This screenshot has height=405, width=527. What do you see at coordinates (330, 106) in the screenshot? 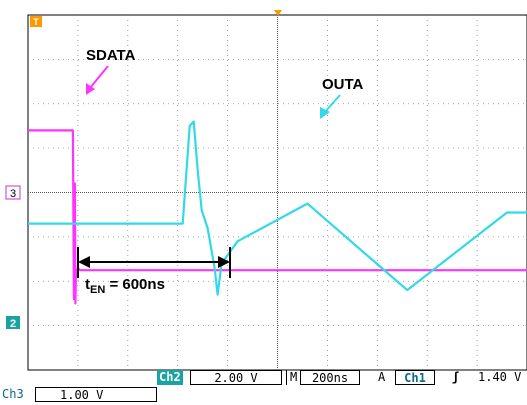
I see `outa-arrow` at bounding box center [330, 106].